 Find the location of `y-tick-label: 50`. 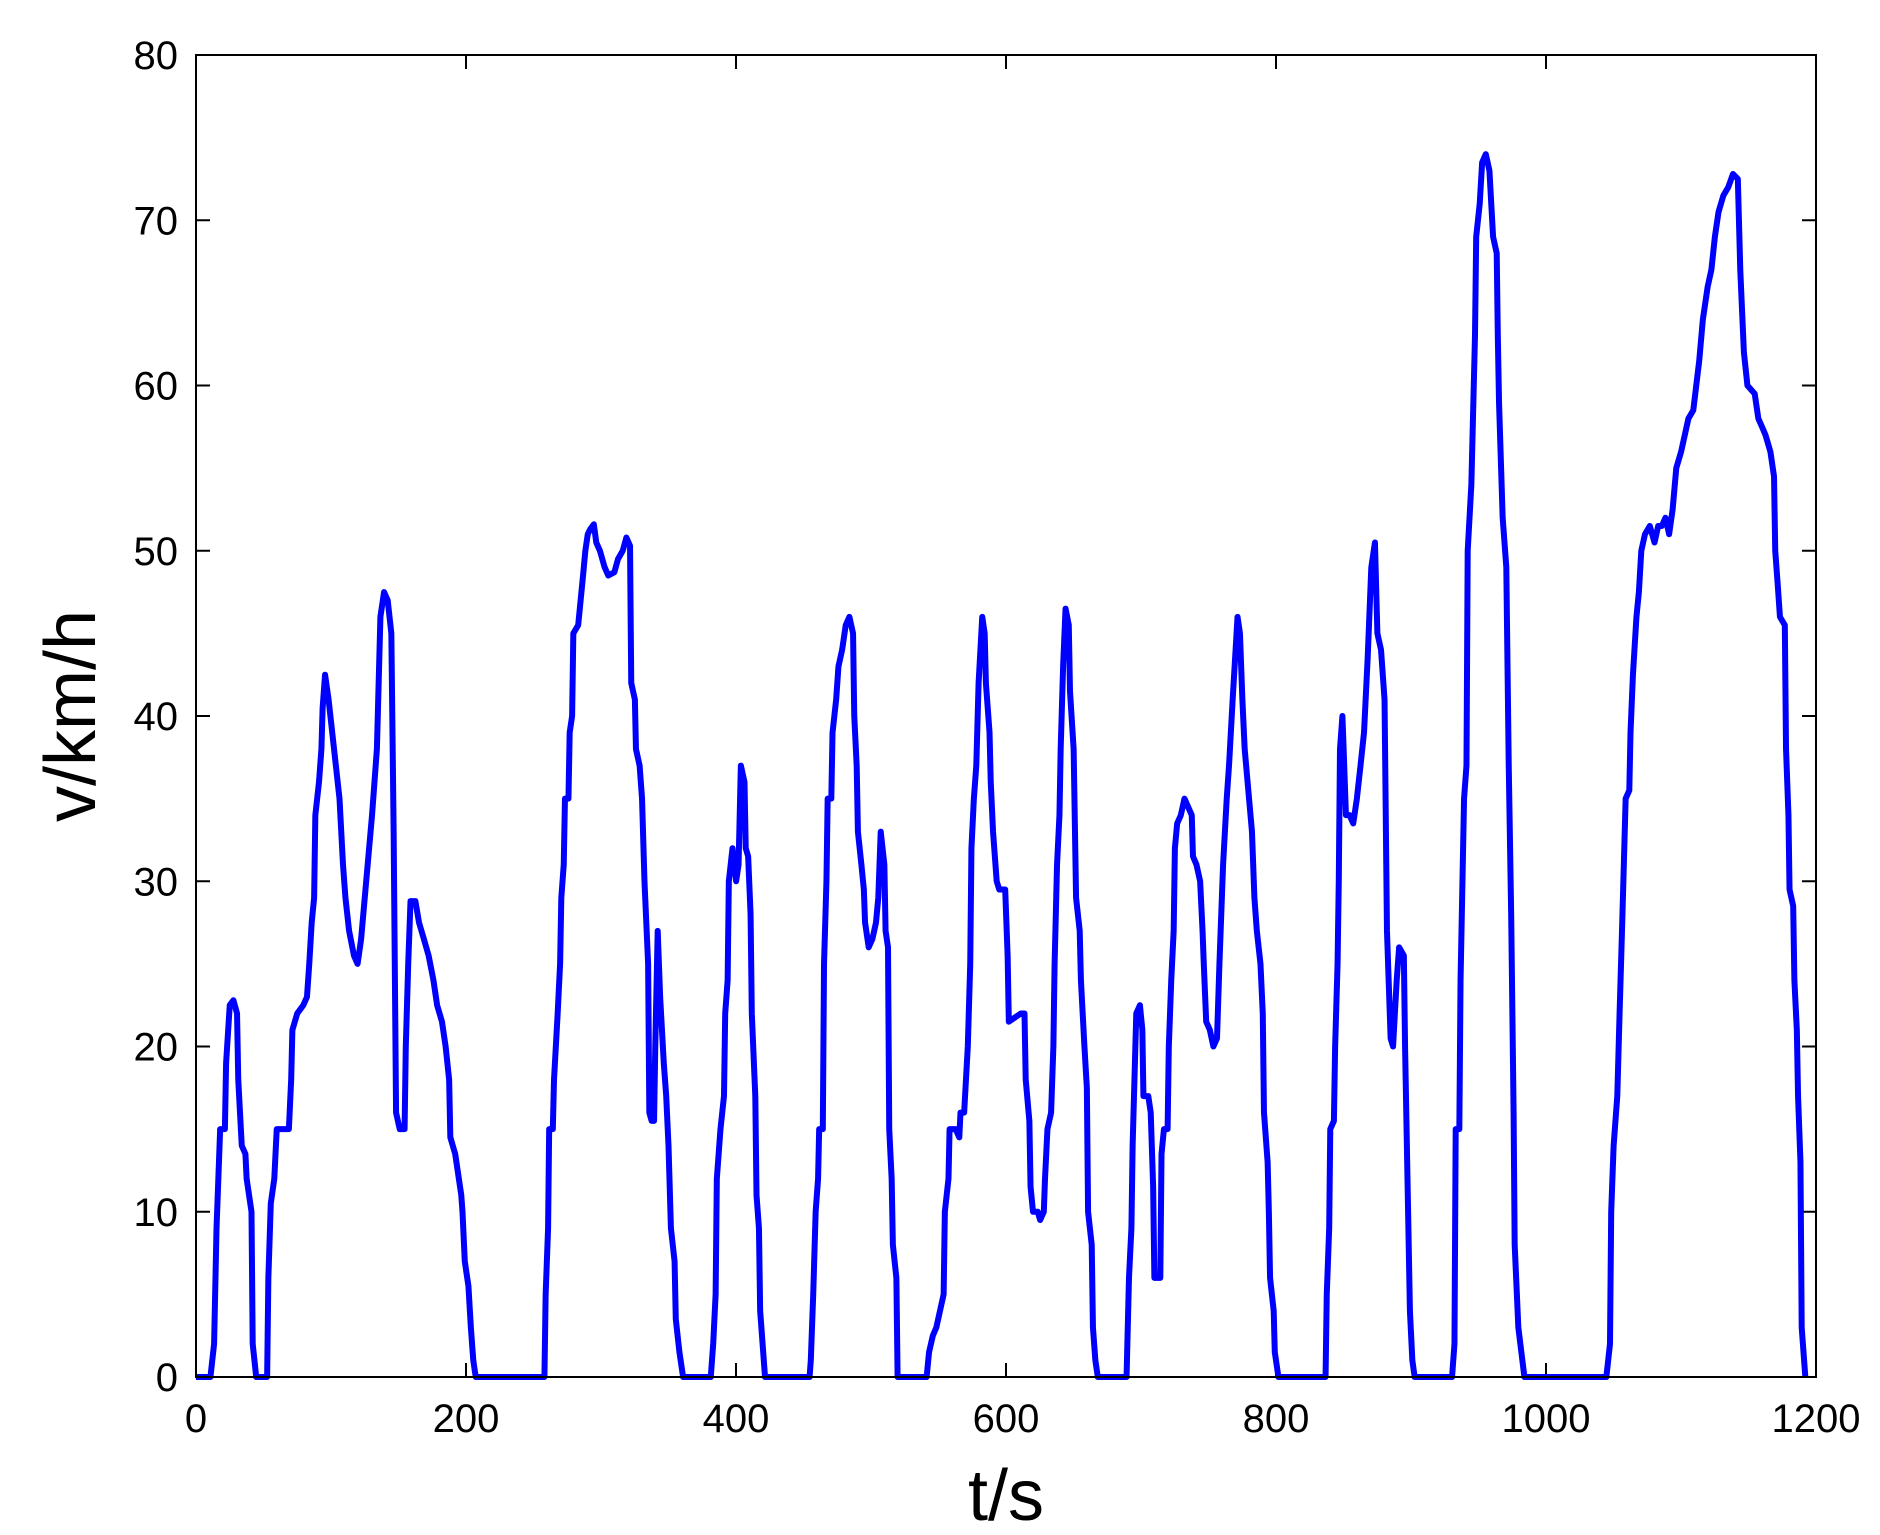

y-tick-label: 50 is located at coordinates (156, 552).